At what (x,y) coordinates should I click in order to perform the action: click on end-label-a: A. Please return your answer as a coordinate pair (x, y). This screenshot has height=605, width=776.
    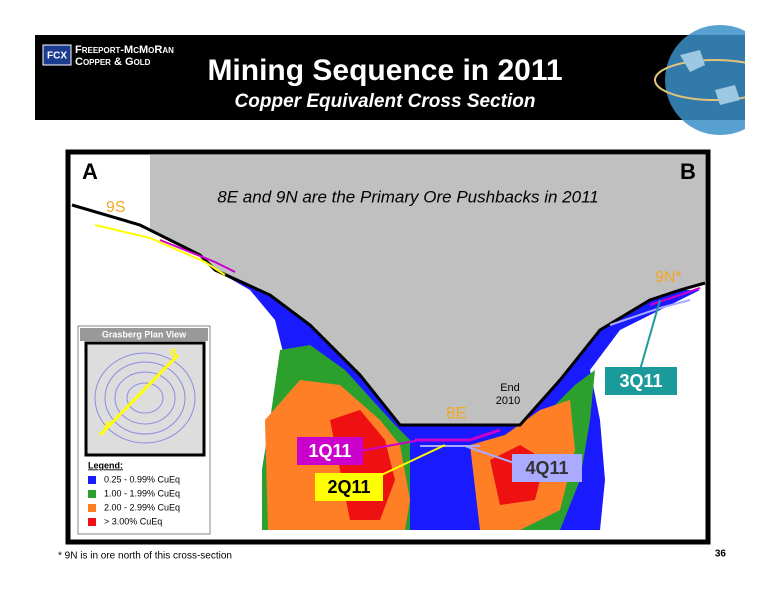
    Looking at the image, I should click on (90, 171).